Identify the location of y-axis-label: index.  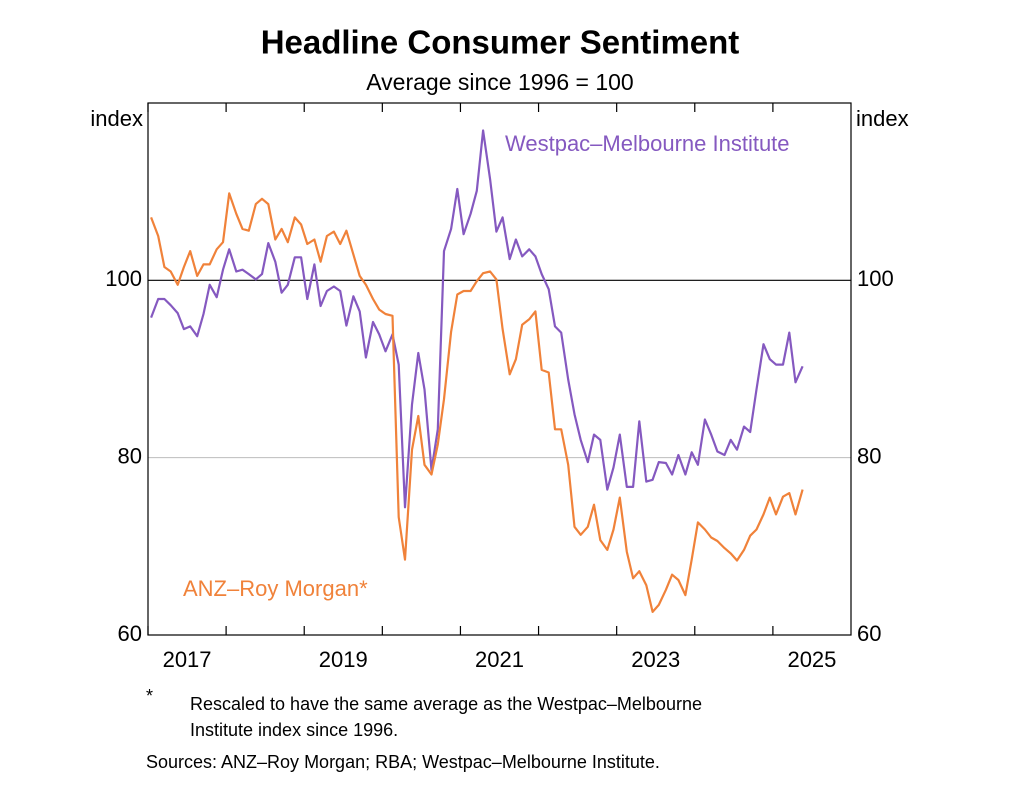
(116, 118).